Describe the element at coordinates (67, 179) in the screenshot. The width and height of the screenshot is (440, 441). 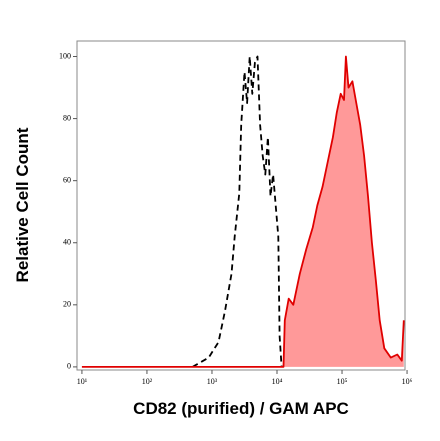
I see `y-tick-label: 60` at that location.